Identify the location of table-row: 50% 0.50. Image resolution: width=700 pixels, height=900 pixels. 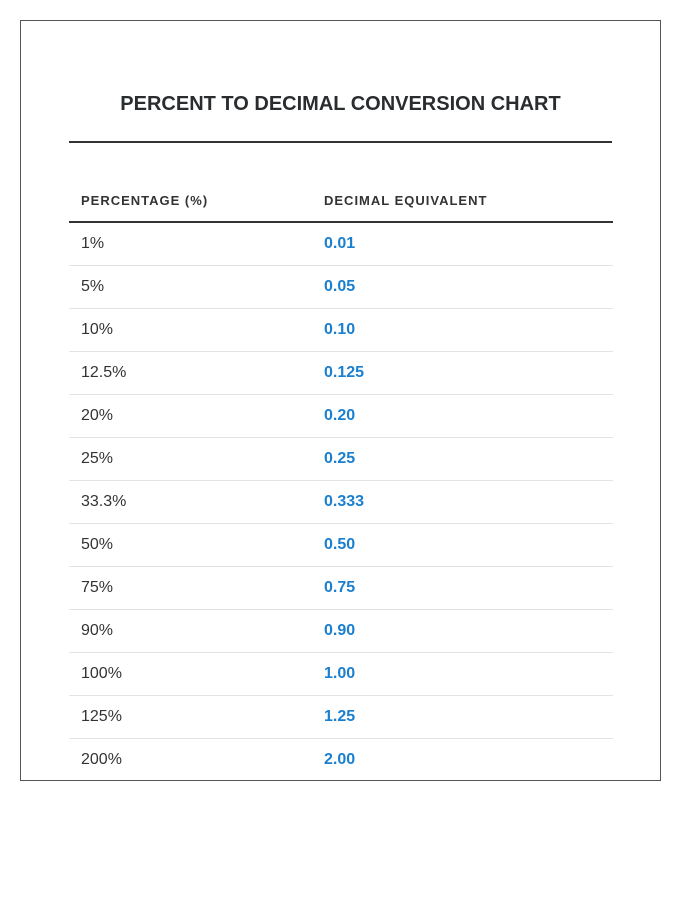
(341, 545).